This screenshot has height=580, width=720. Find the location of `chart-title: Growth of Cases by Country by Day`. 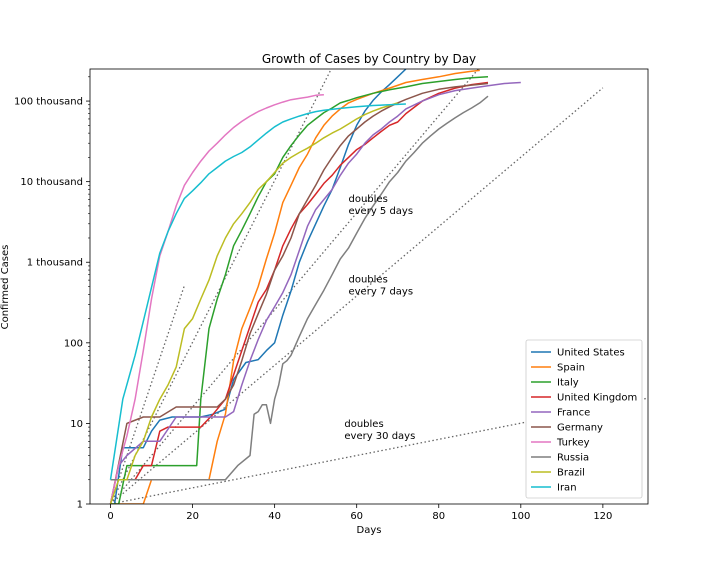

chart-title: Growth of Cases by Country by Day is located at coordinates (369, 59).